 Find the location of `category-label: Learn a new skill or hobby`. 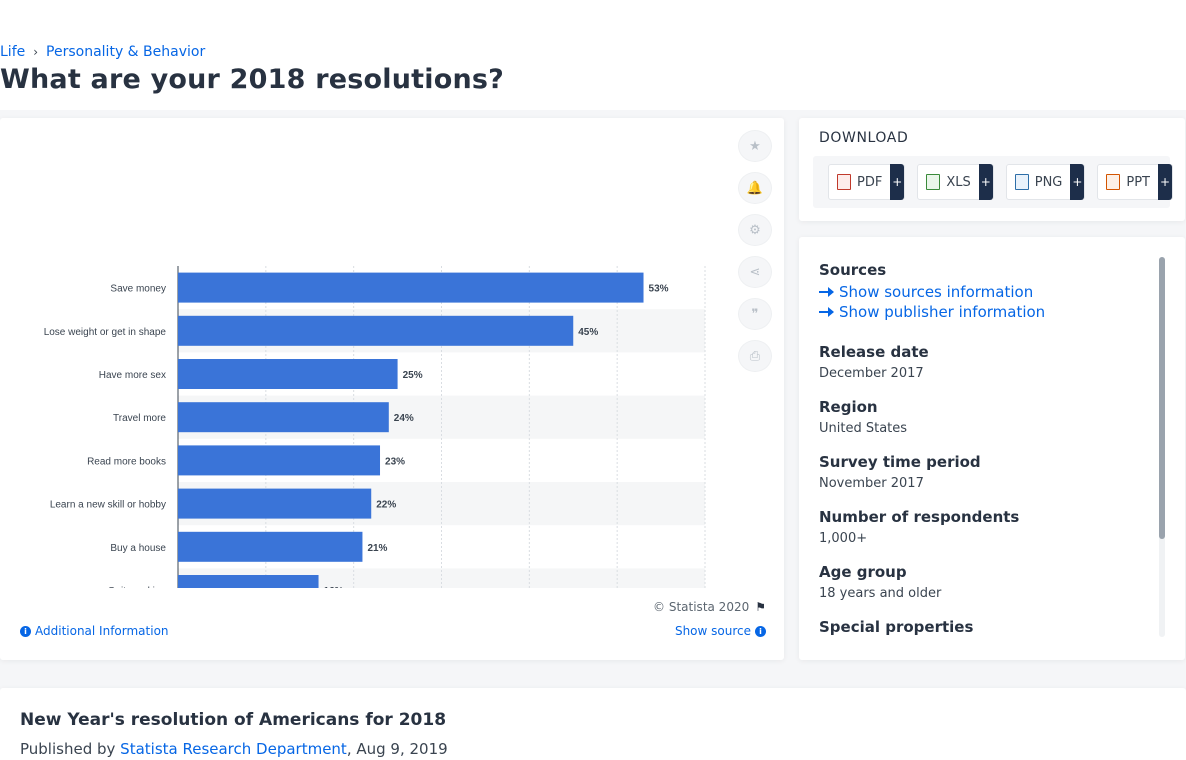

category-label: Learn a new skill or hobby is located at coordinates (108, 505).